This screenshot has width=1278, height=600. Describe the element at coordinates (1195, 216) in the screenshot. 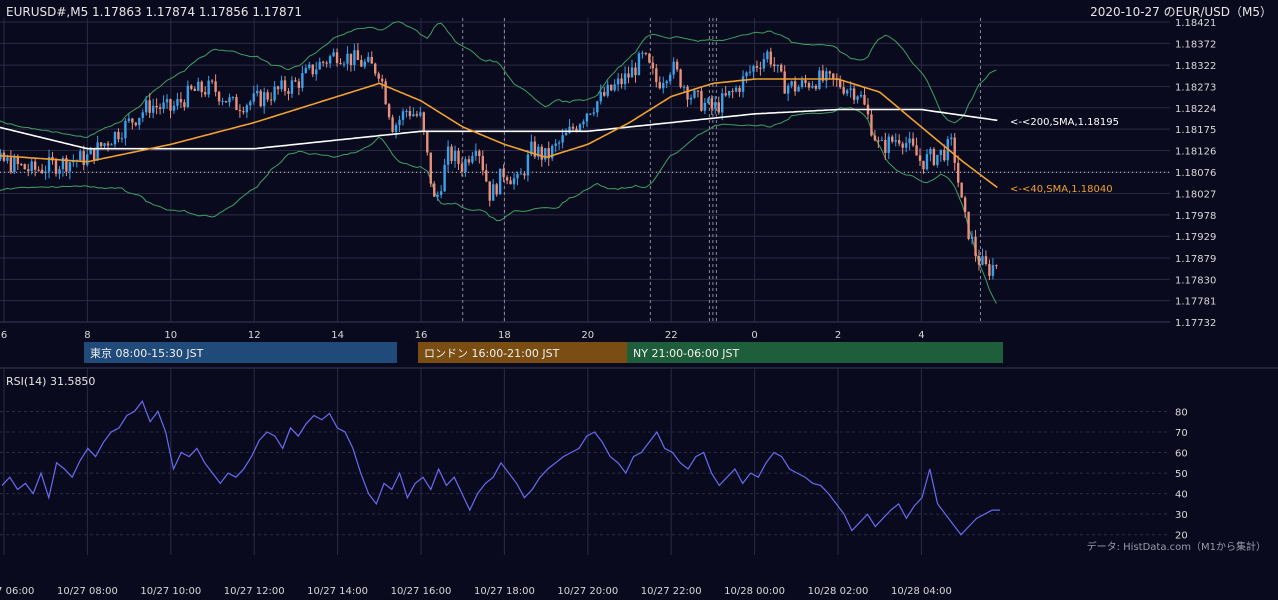

I see `price-tick-label: 1.17978` at that location.